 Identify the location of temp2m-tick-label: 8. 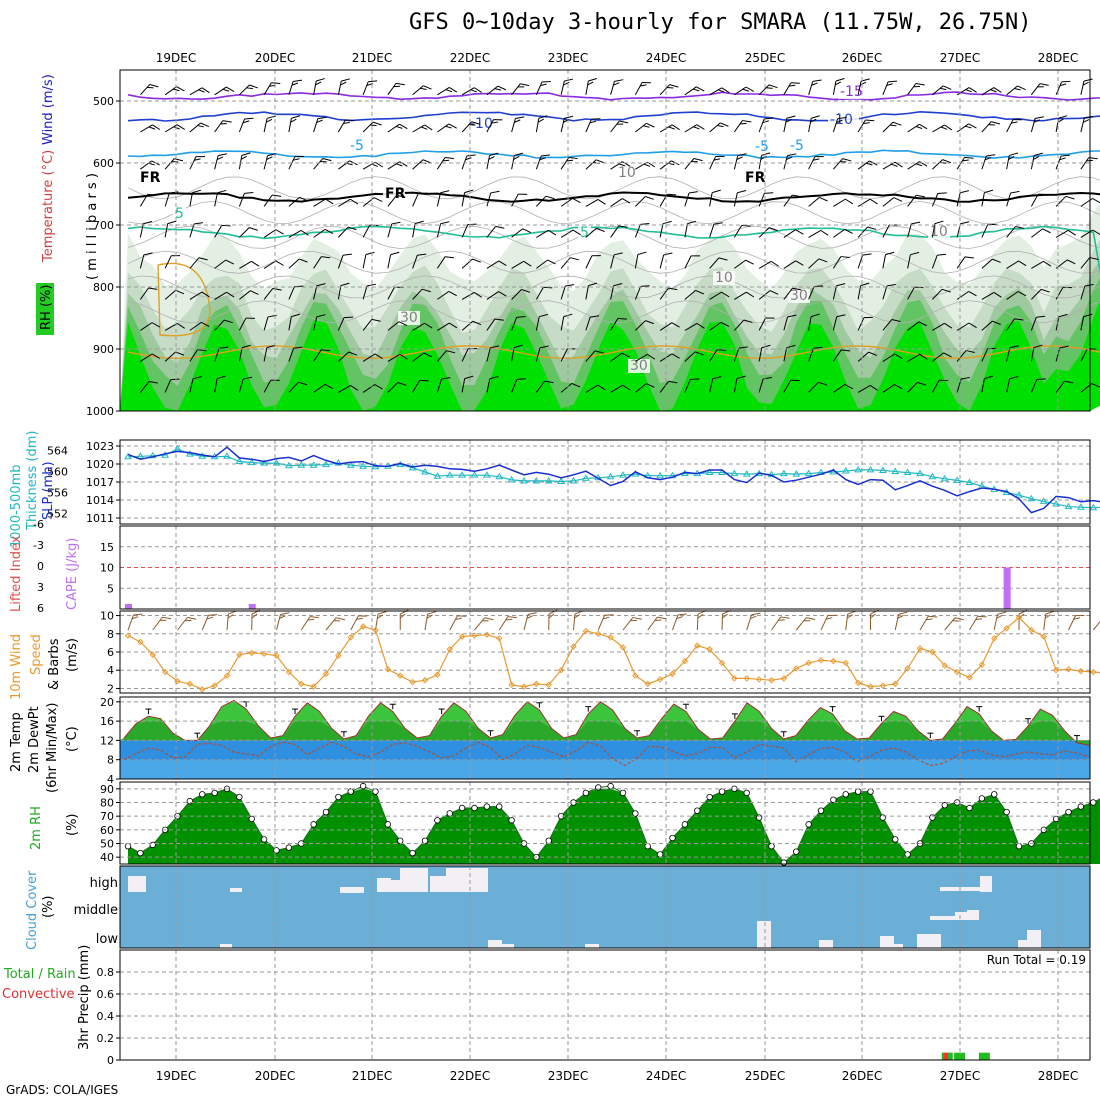
(110, 760).